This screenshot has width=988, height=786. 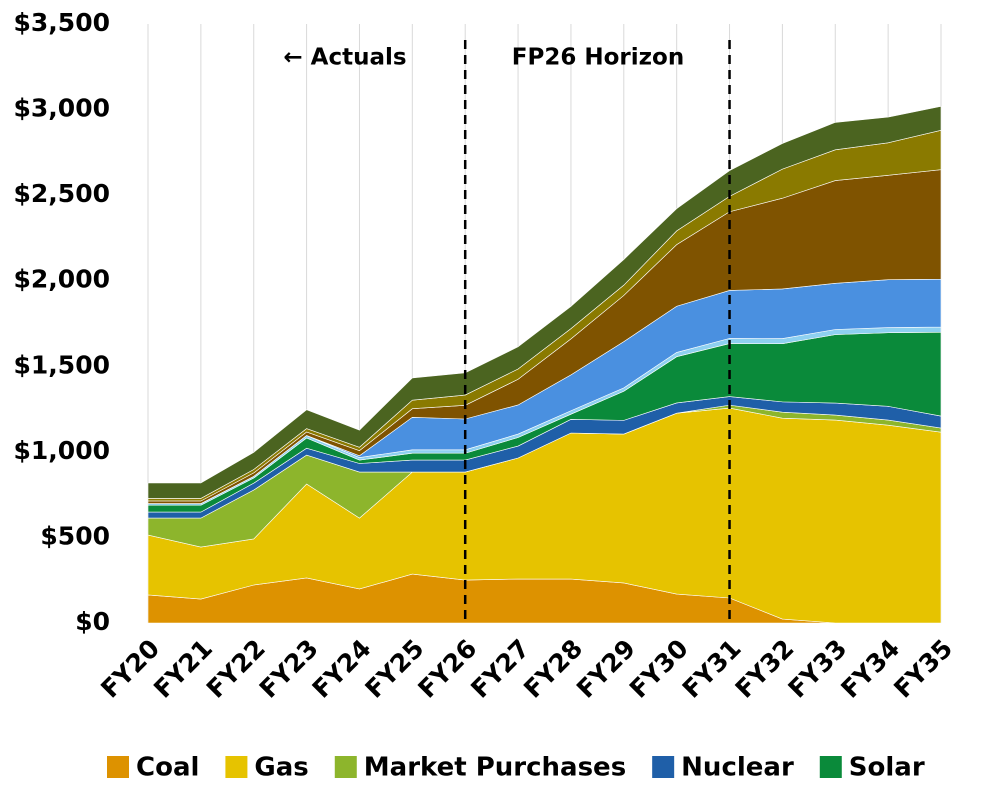 I want to click on legend-label: Market Purchases, so click(x=495, y=768).